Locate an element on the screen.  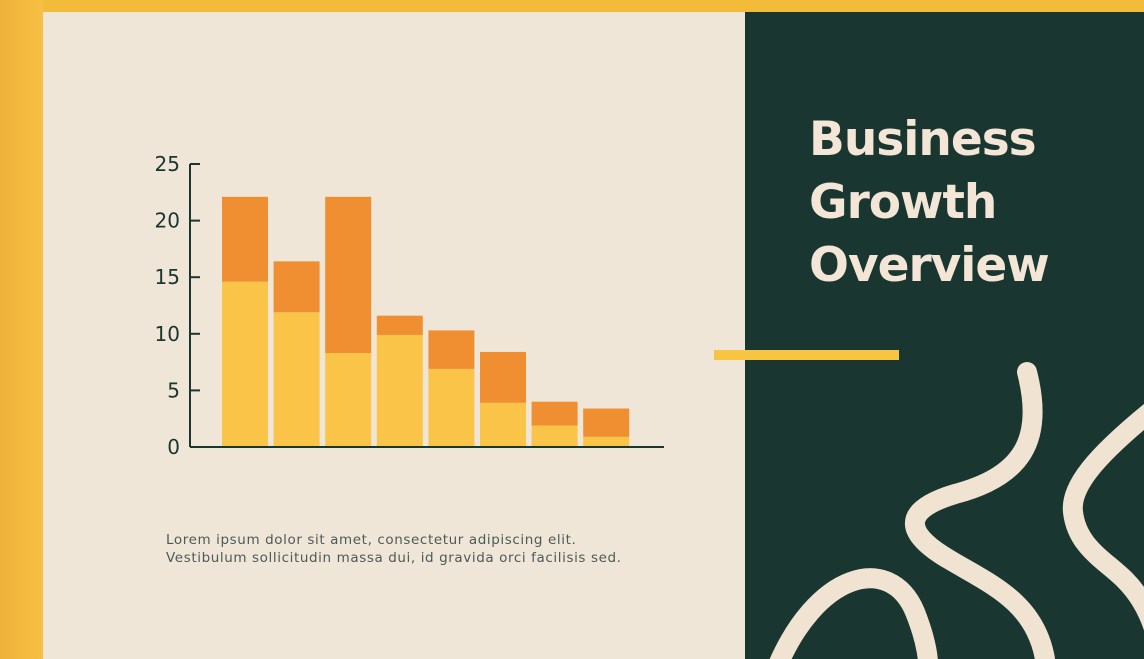
title-line-1: Business is located at coordinates (923, 139).